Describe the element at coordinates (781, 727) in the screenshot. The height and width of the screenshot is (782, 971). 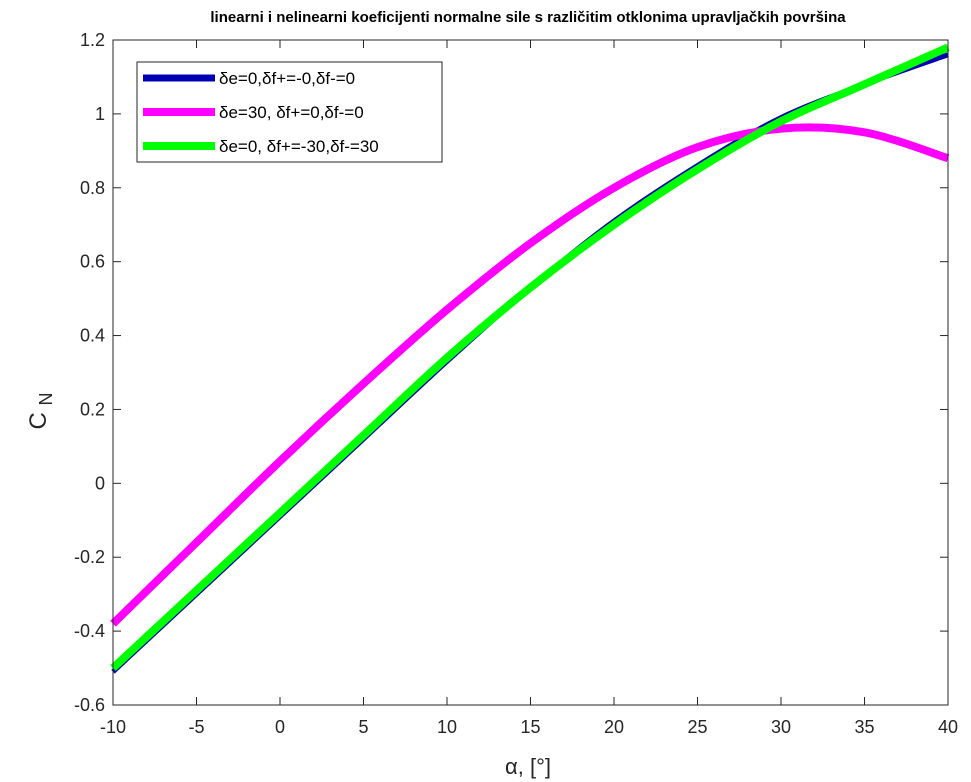
I see `x-tick-label: 30` at that location.